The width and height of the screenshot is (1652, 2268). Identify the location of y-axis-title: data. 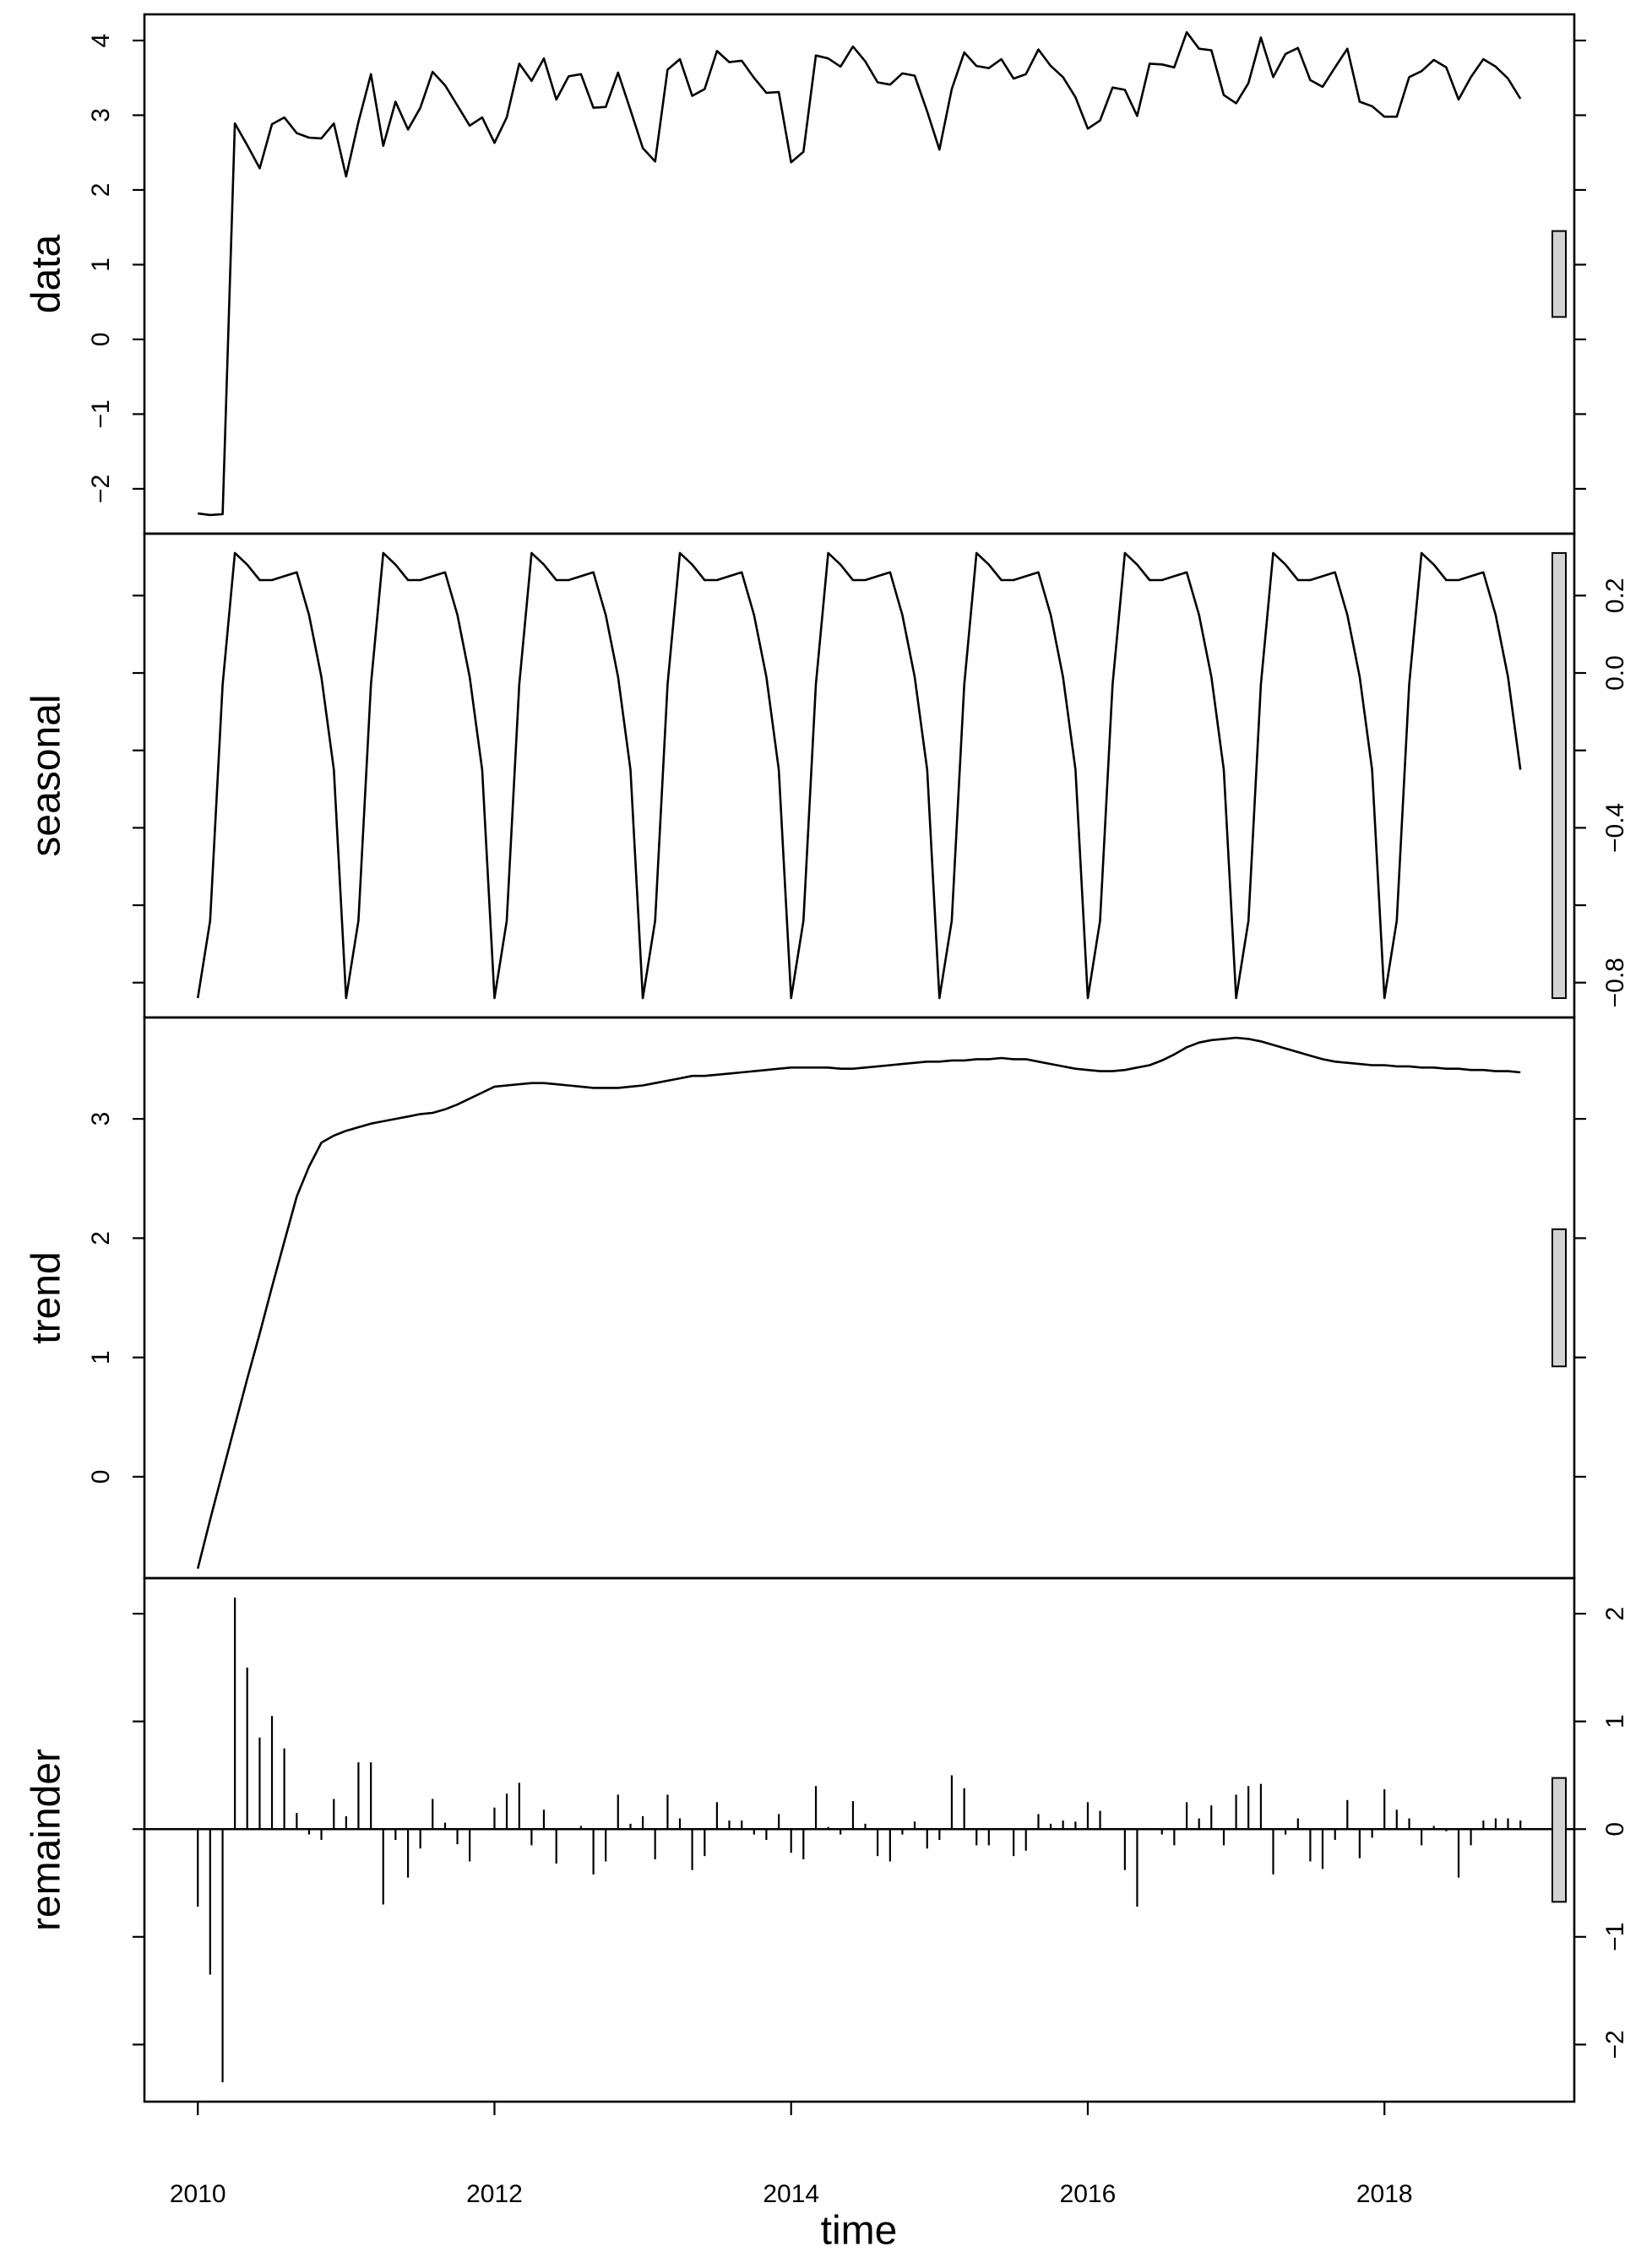
(46, 273).